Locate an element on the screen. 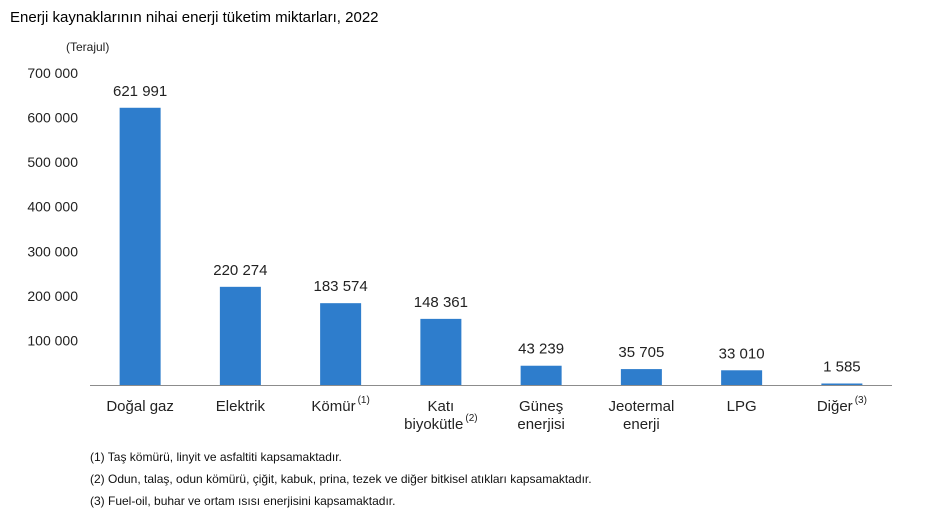 The width and height of the screenshot is (928, 522). y-tick-label: 500 000 is located at coordinates (52, 162).